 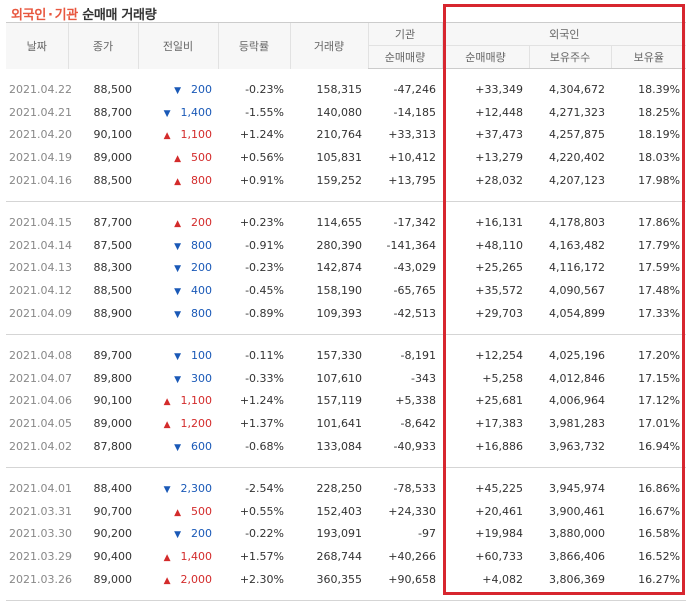 I want to click on cell-institution-net: -17,342, so click(x=414, y=222).